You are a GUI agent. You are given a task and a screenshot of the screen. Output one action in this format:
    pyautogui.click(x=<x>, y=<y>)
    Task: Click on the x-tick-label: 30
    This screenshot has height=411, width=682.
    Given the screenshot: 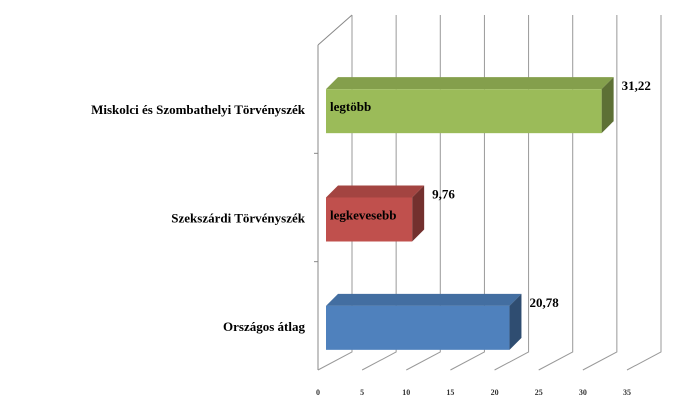 What is the action you would take?
    pyautogui.click(x=583, y=392)
    